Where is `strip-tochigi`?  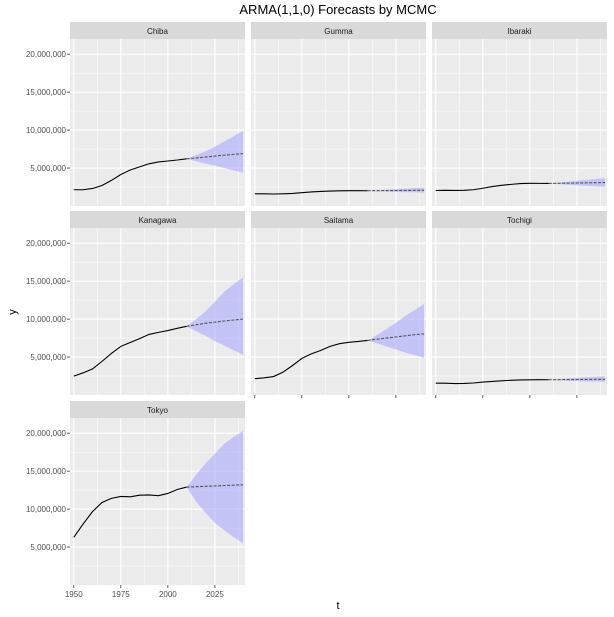
strip-tochigi is located at coordinates (519, 219).